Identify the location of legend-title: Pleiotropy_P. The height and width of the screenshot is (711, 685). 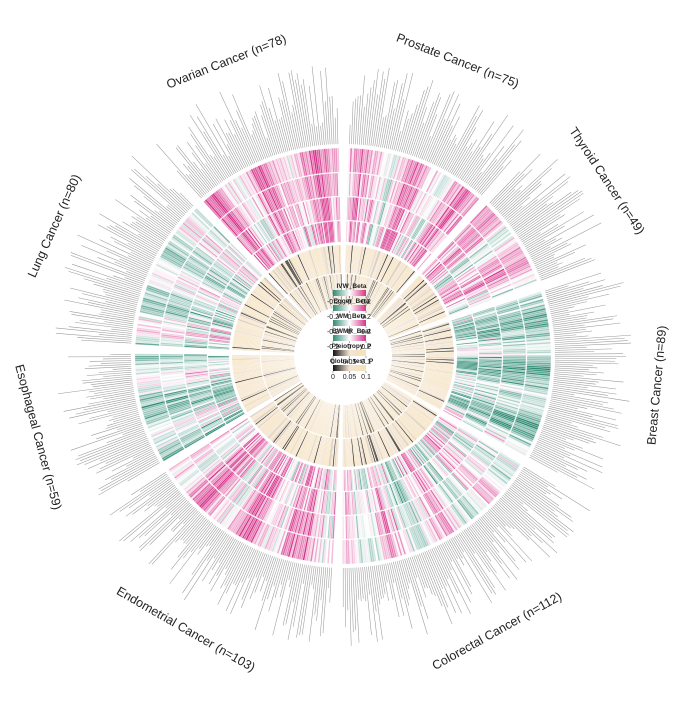
(352, 346).